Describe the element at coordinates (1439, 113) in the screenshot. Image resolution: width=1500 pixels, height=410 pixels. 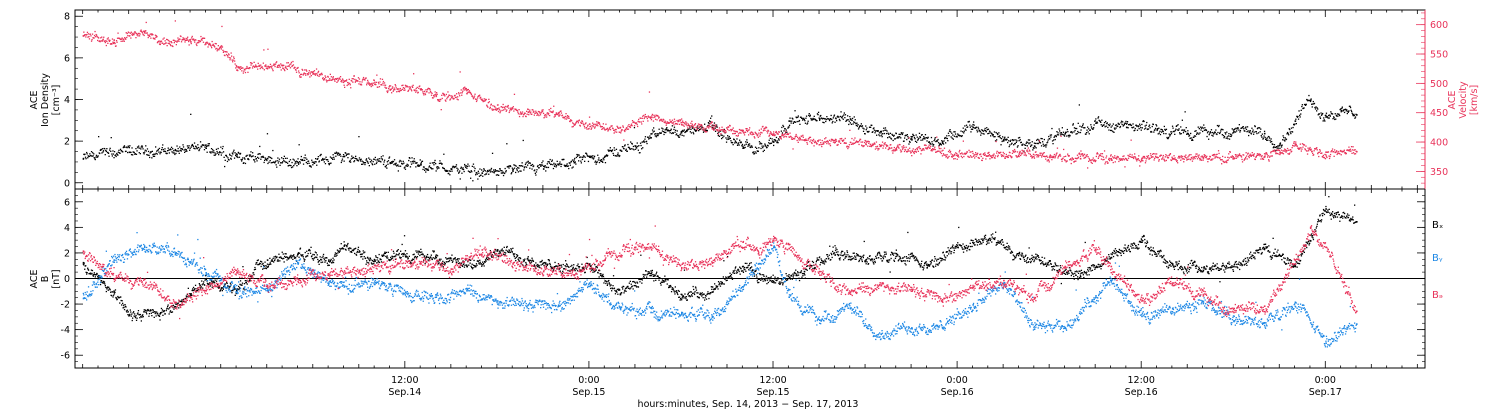
I see `right-y-tick-label: 450` at that location.